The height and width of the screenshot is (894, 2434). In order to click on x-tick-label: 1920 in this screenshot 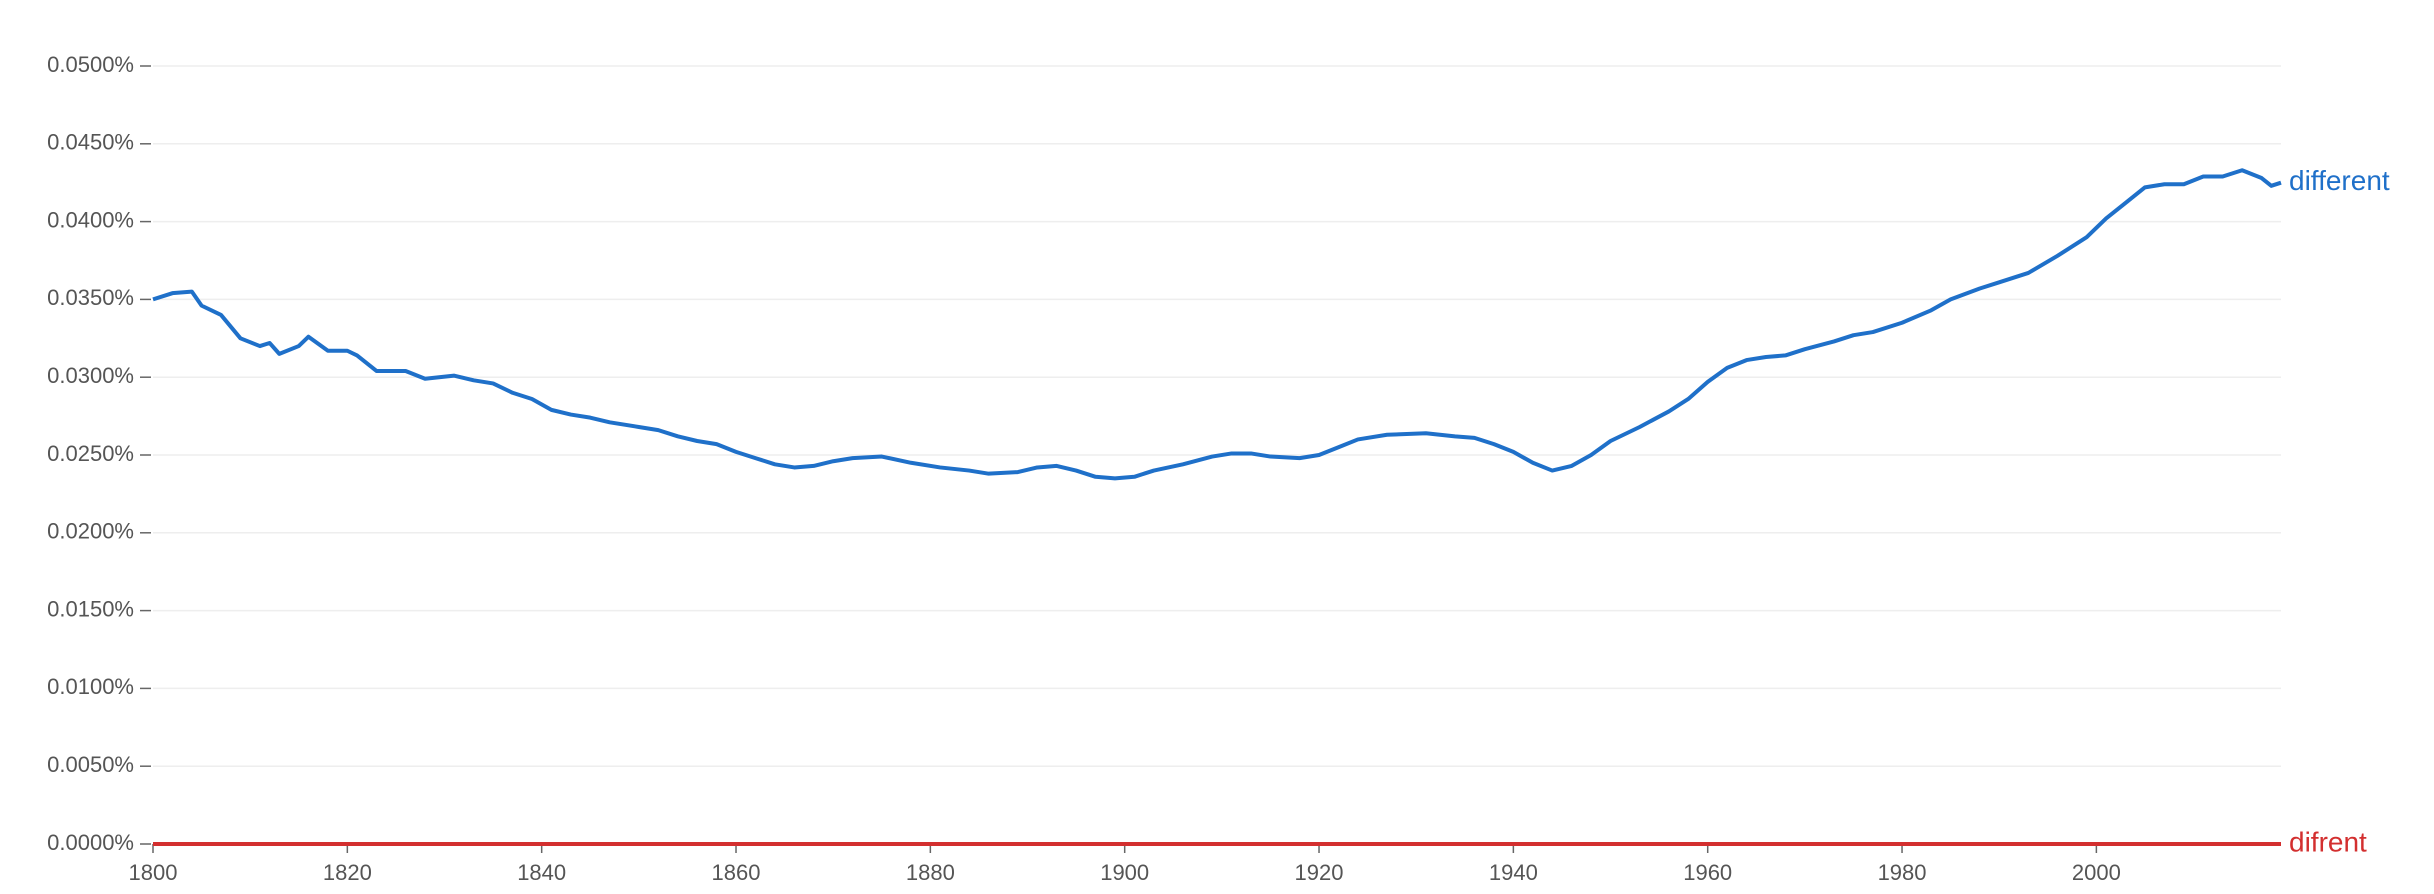, I will do `click(1319, 872)`.